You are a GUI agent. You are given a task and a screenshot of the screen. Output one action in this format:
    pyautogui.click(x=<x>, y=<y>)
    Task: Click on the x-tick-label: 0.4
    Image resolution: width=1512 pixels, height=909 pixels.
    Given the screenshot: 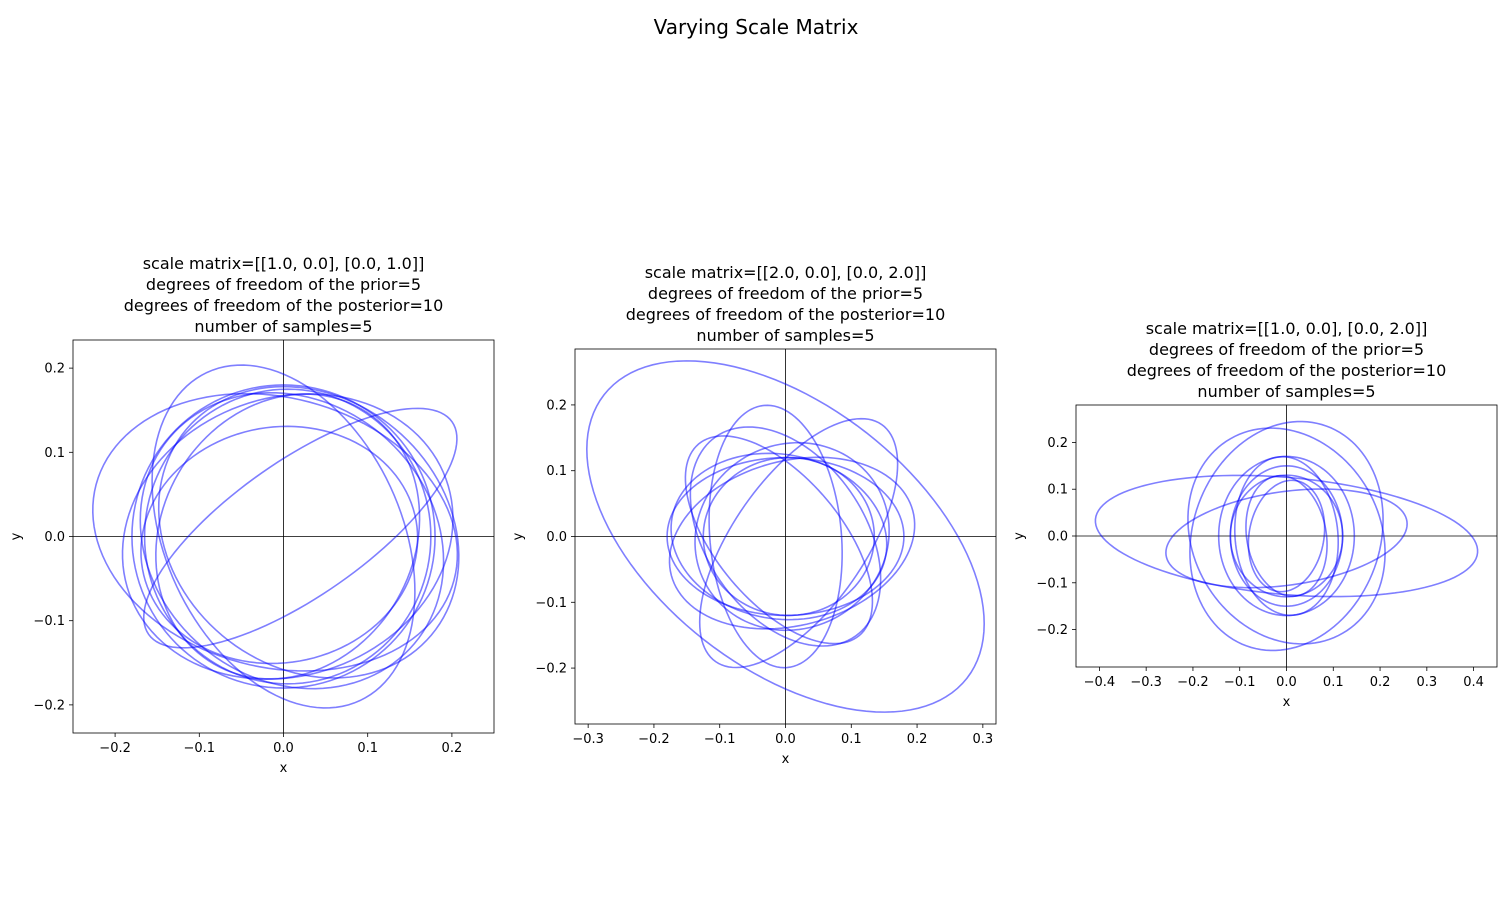 What is the action you would take?
    pyautogui.click(x=1473, y=682)
    